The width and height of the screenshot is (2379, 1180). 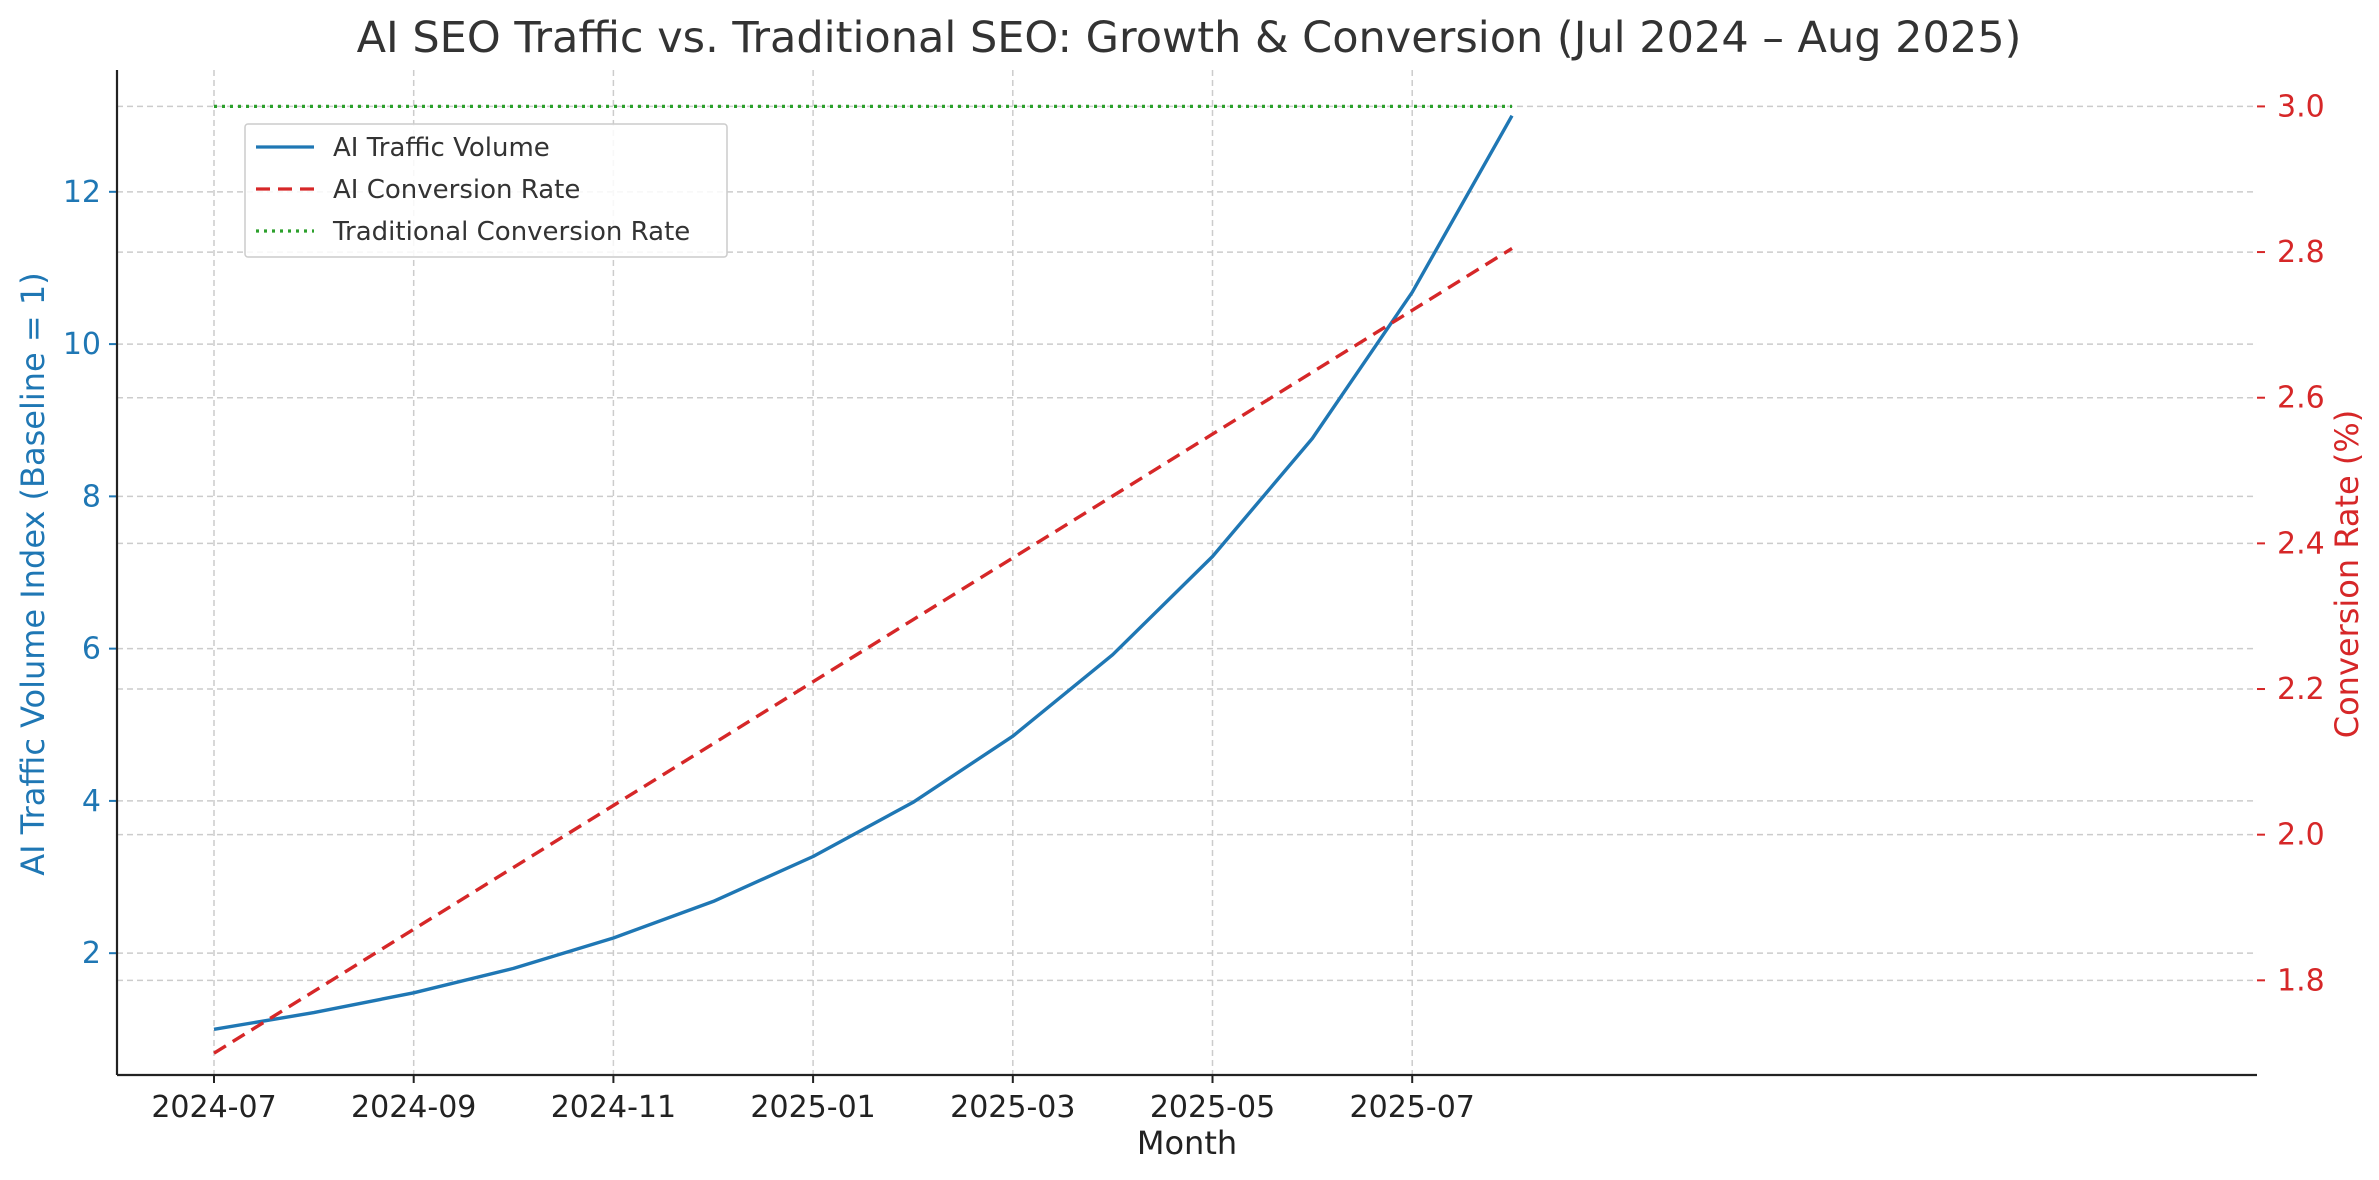 I want to click on legend-label: AI Conversion Rate, so click(x=456, y=190).